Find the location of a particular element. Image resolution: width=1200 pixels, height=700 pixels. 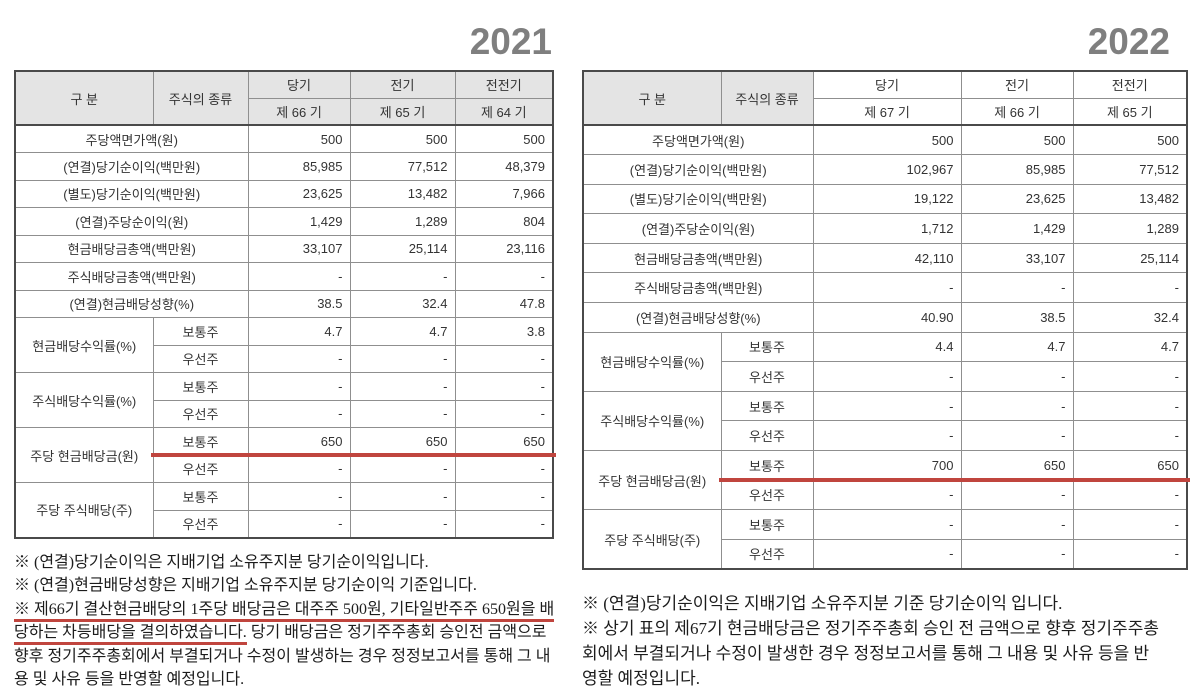

value-cell: 700 is located at coordinates (887, 465).